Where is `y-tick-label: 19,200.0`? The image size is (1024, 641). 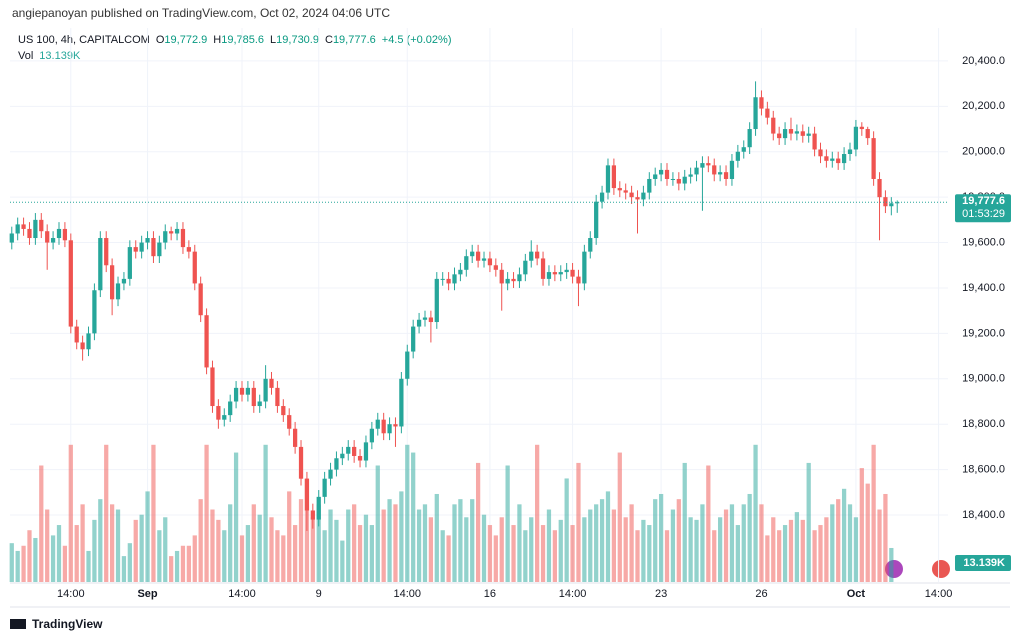 y-tick-label: 19,200.0 is located at coordinates (983, 333).